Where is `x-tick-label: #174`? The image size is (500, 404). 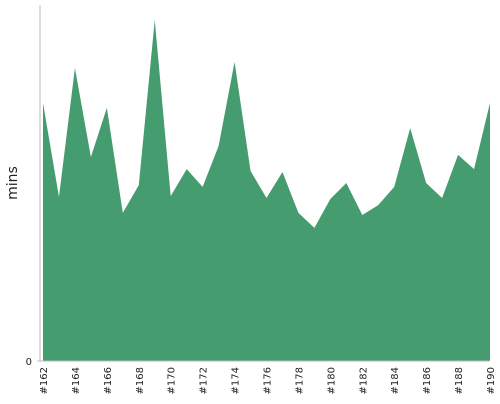
x-tick-label: #174 is located at coordinates (236, 380).